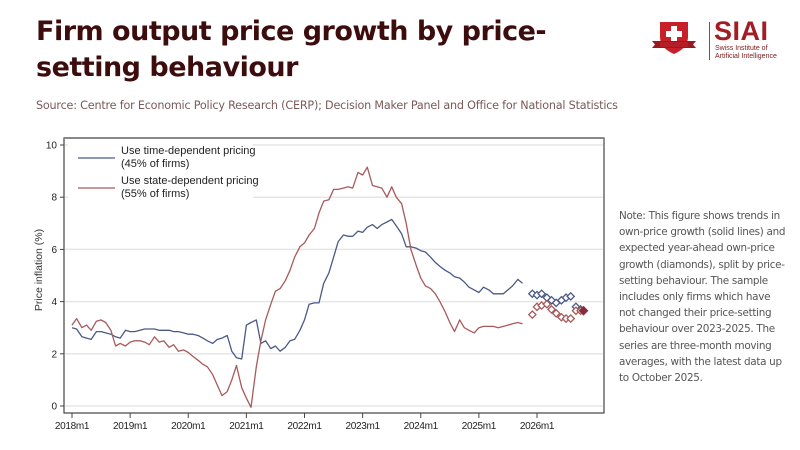 The image size is (800, 450). What do you see at coordinates (52, 146) in the screenshot?
I see `y-tick-label-10: 10` at bounding box center [52, 146].